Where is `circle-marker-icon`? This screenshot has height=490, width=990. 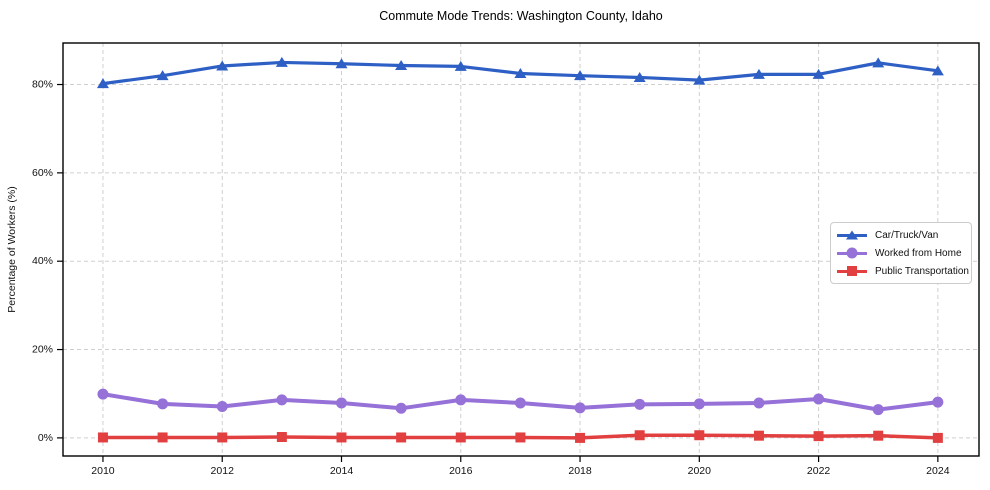 circle-marker-icon is located at coordinates (852, 253).